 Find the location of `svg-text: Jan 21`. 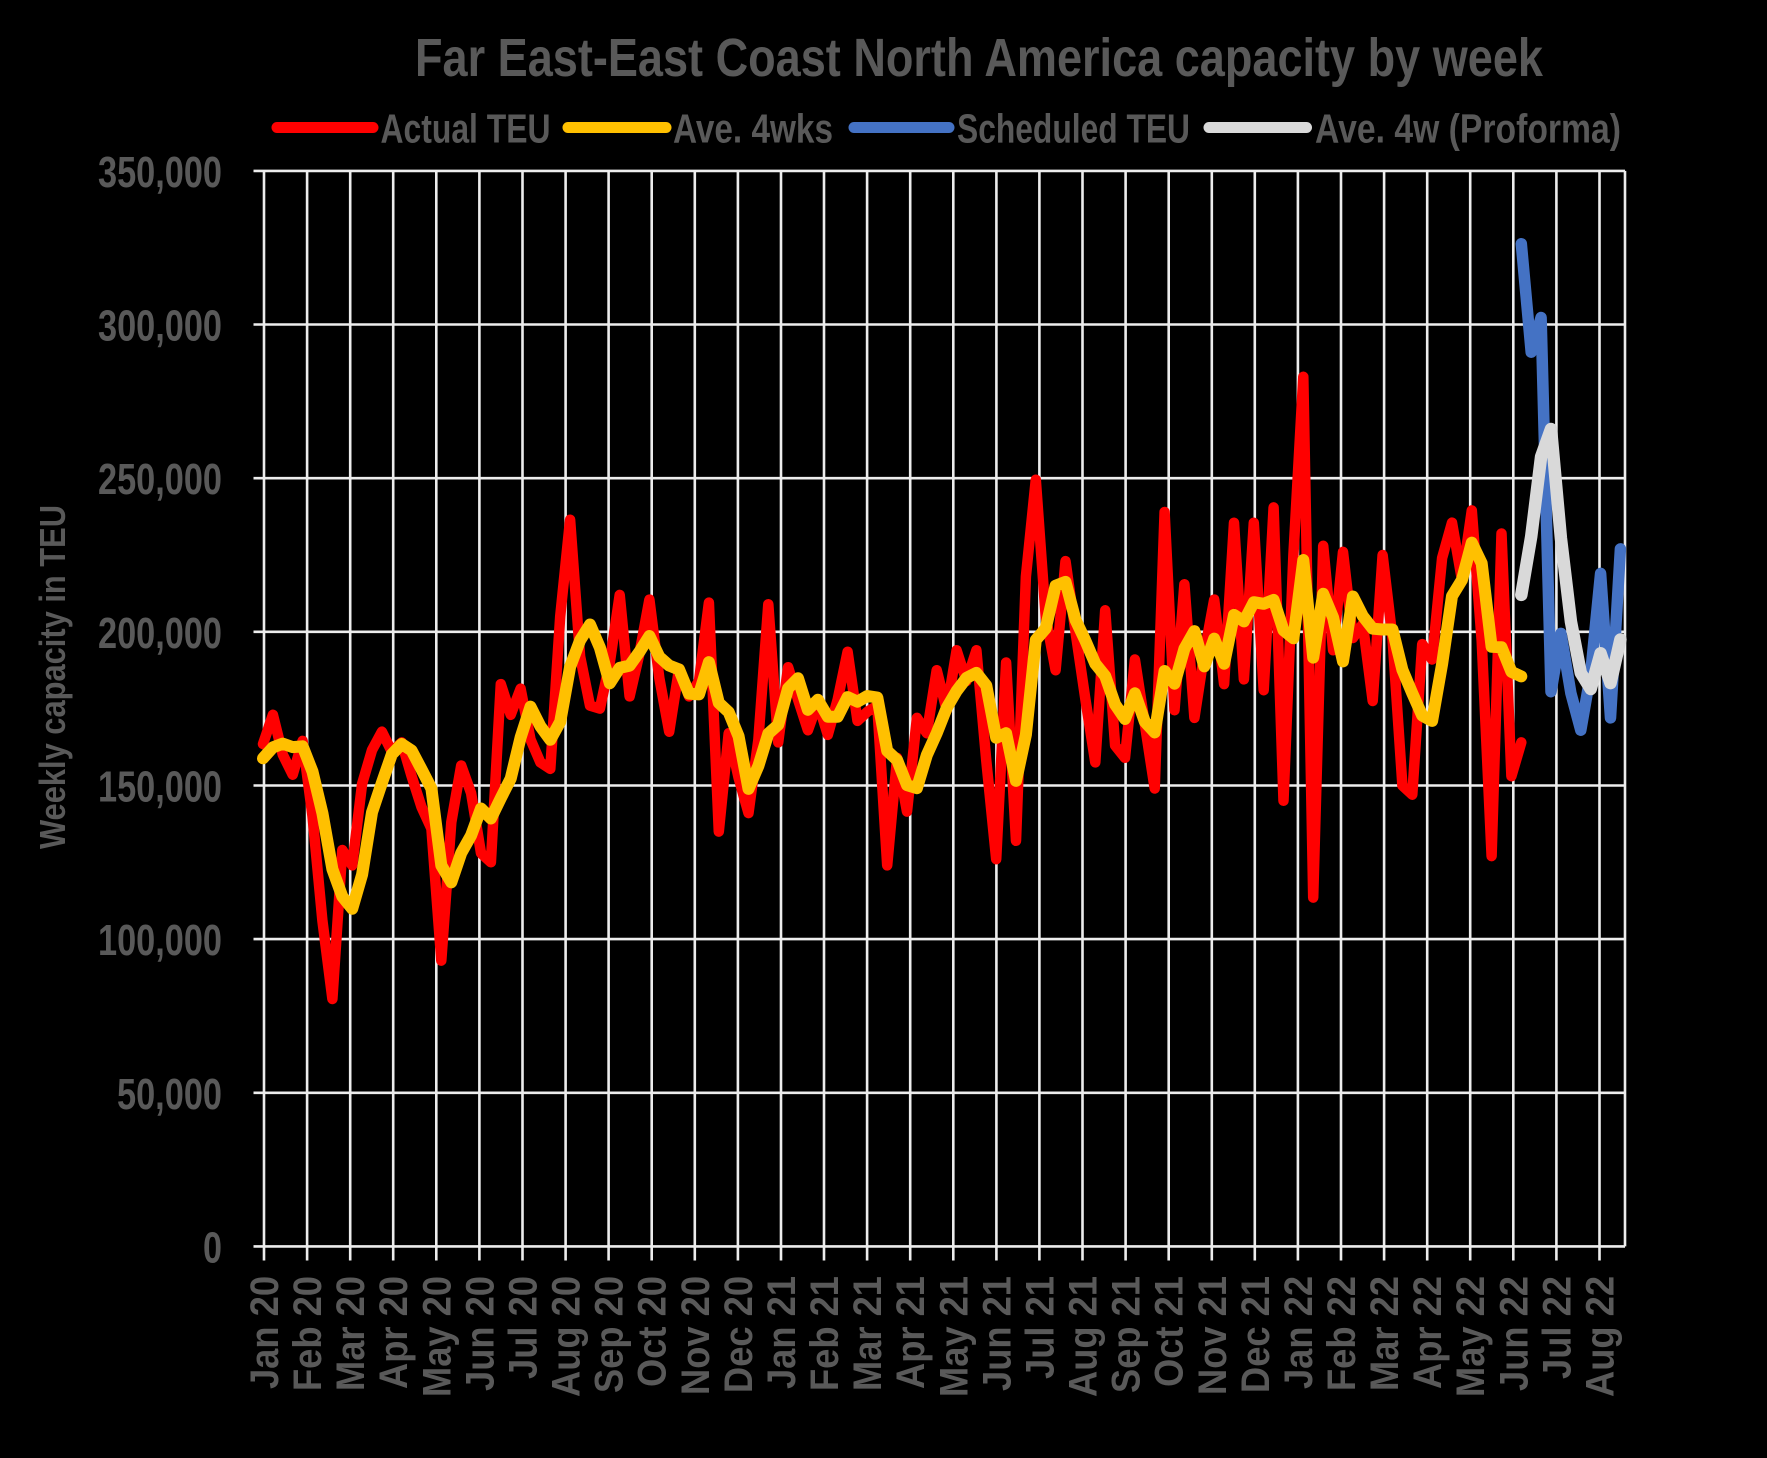

svg-text: Jan 21 is located at coordinates (782, 1332).